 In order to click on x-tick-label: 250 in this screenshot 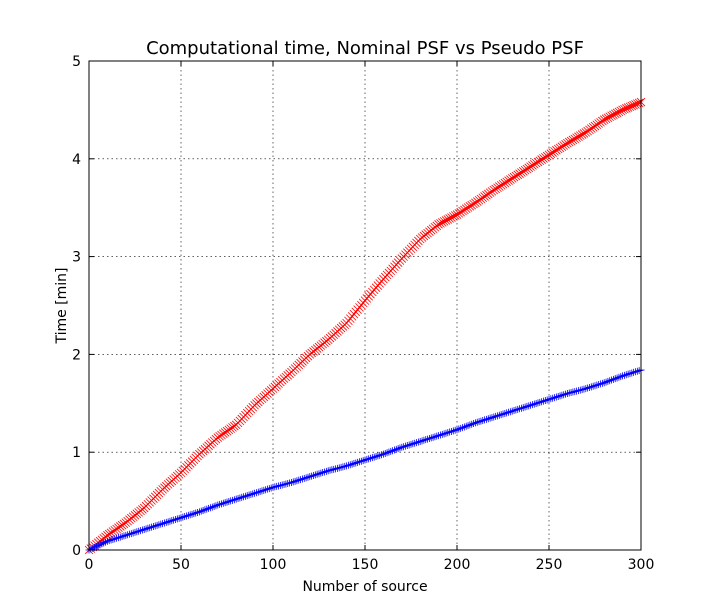, I will do `click(549, 565)`.